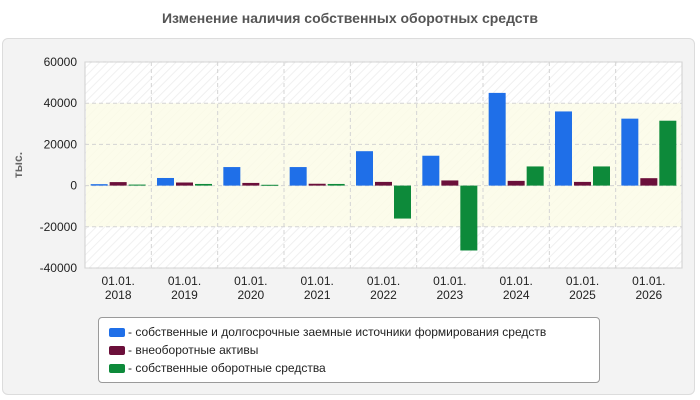 The image size is (700, 400). What do you see at coordinates (516, 295) in the screenshot?
I see `x-tick-label: 2024` at bounding box center [516, 295].